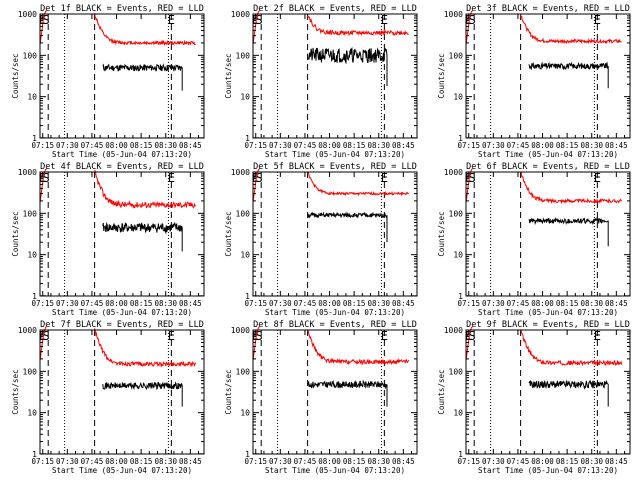 This screenshot has width=640, height=480. What do you see at coordinates (122, 167) in the screenshot?
I see `chart-title: Det 4f BLACK = Events, RED = LLD` at bounding box center [122, 167].